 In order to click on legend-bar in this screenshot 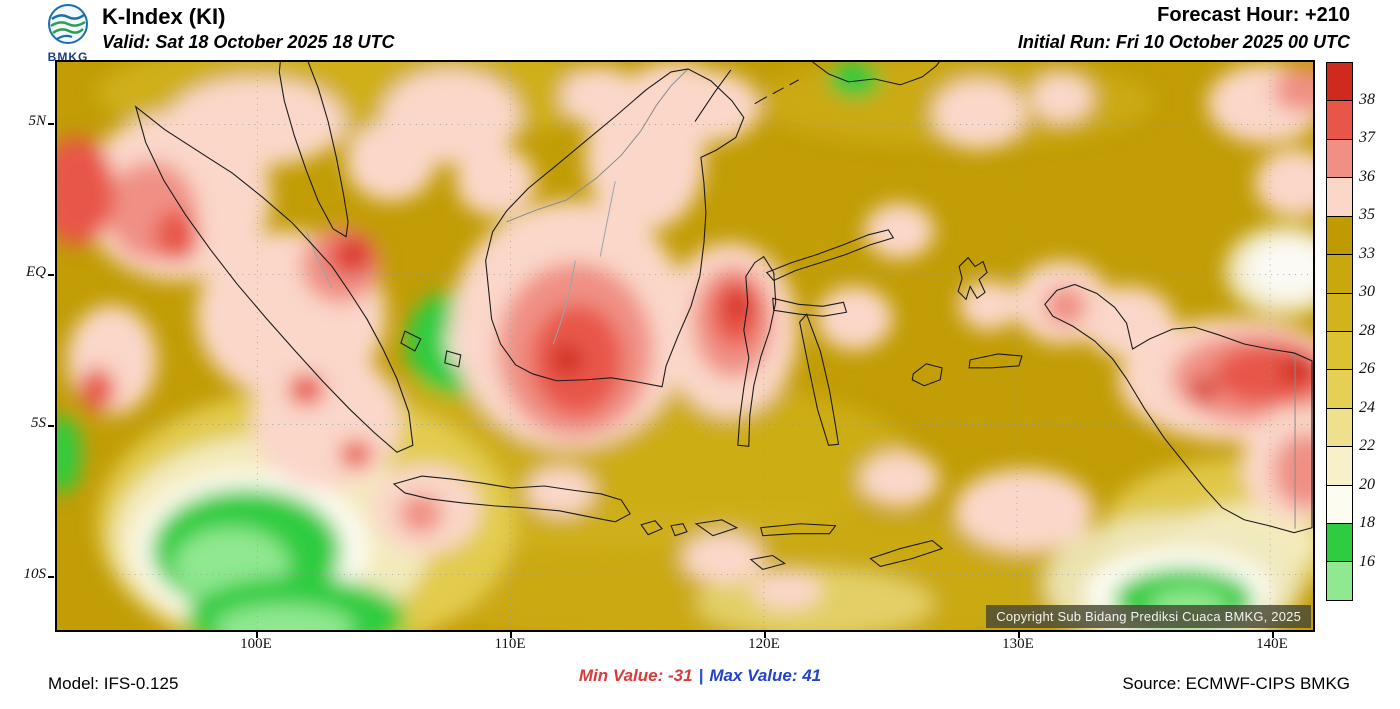, I will do `click(1339, 331)`.